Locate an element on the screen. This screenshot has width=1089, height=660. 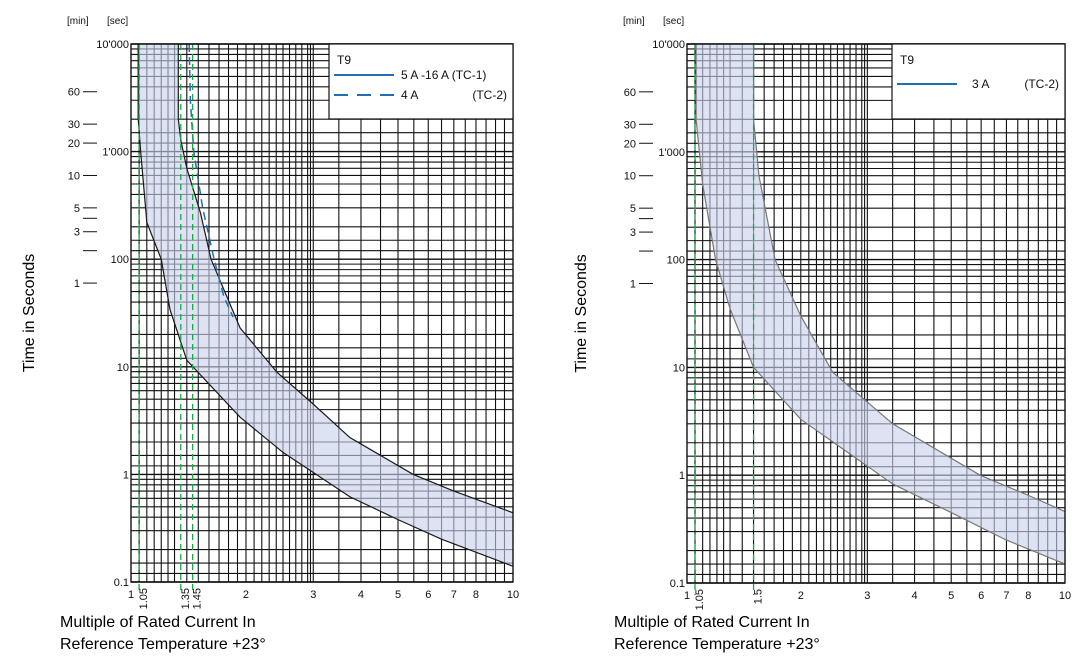
legend: T9 3 A (TC-2) is located at coordinates (978, 81).